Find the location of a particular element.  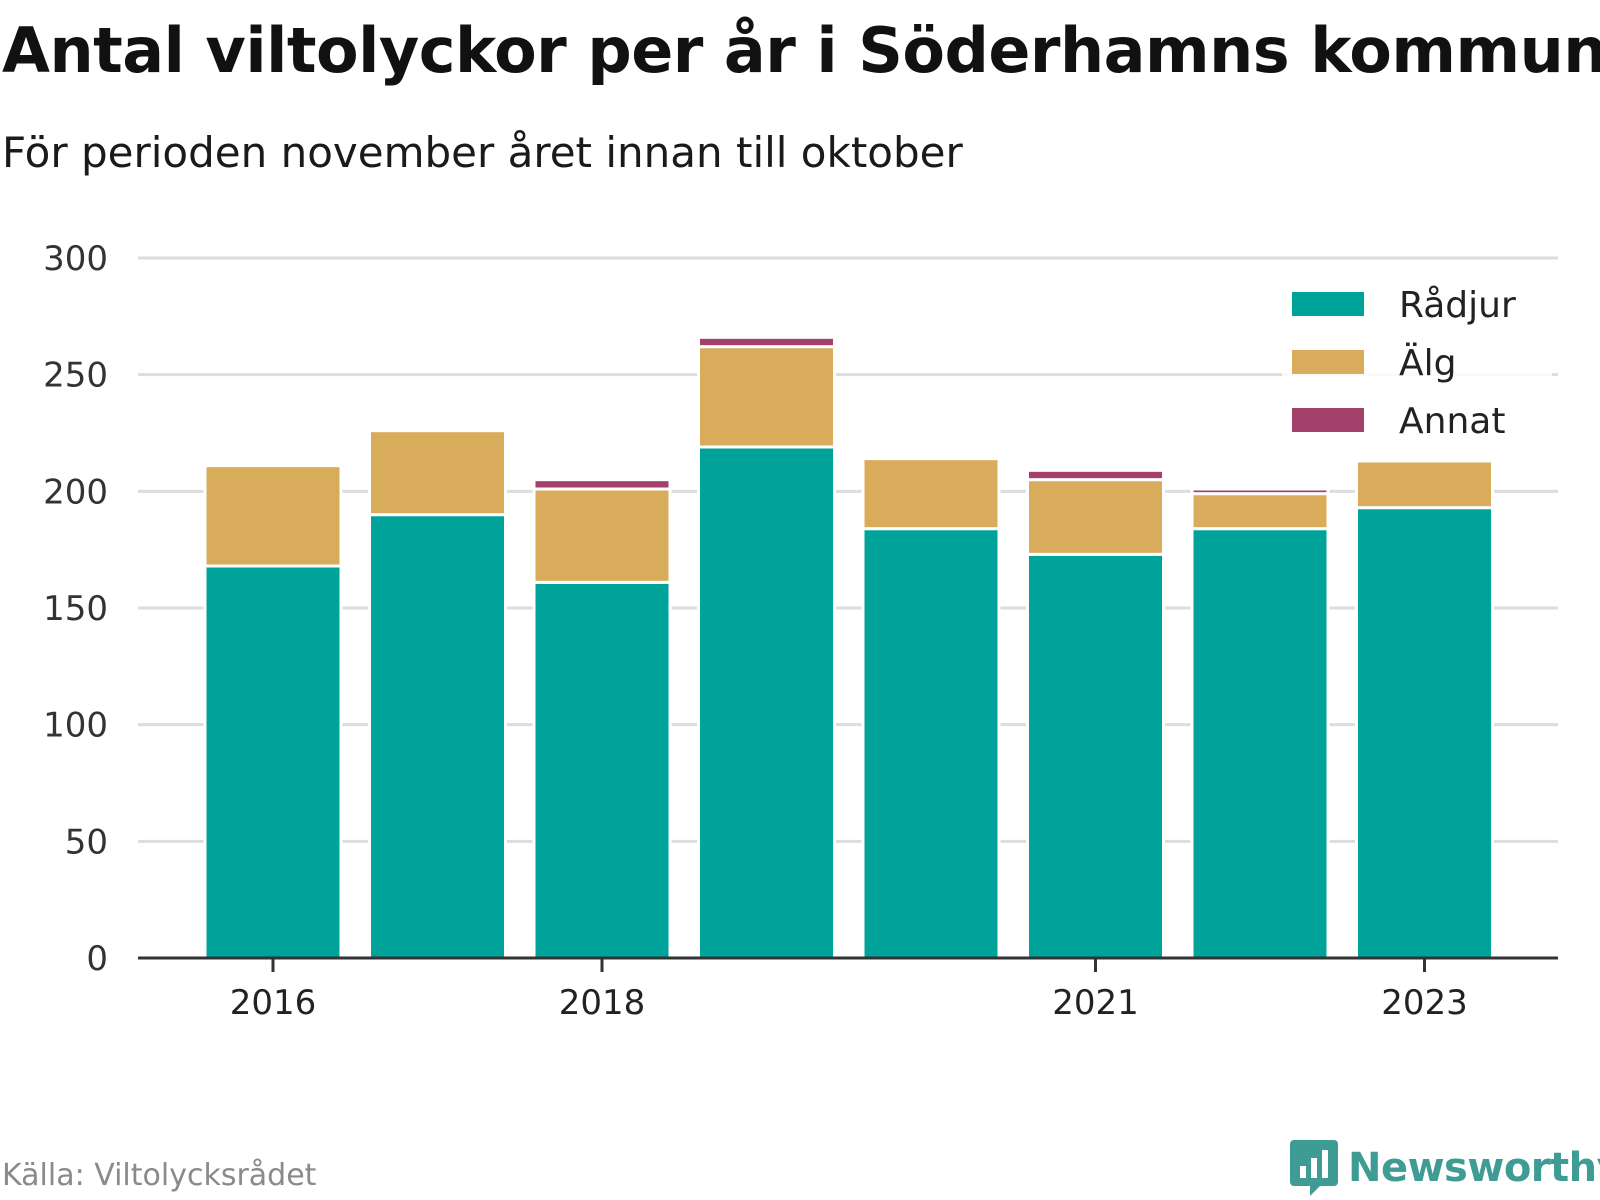

x-tick-label: 2023 is located at coordinates (1424, 1003).